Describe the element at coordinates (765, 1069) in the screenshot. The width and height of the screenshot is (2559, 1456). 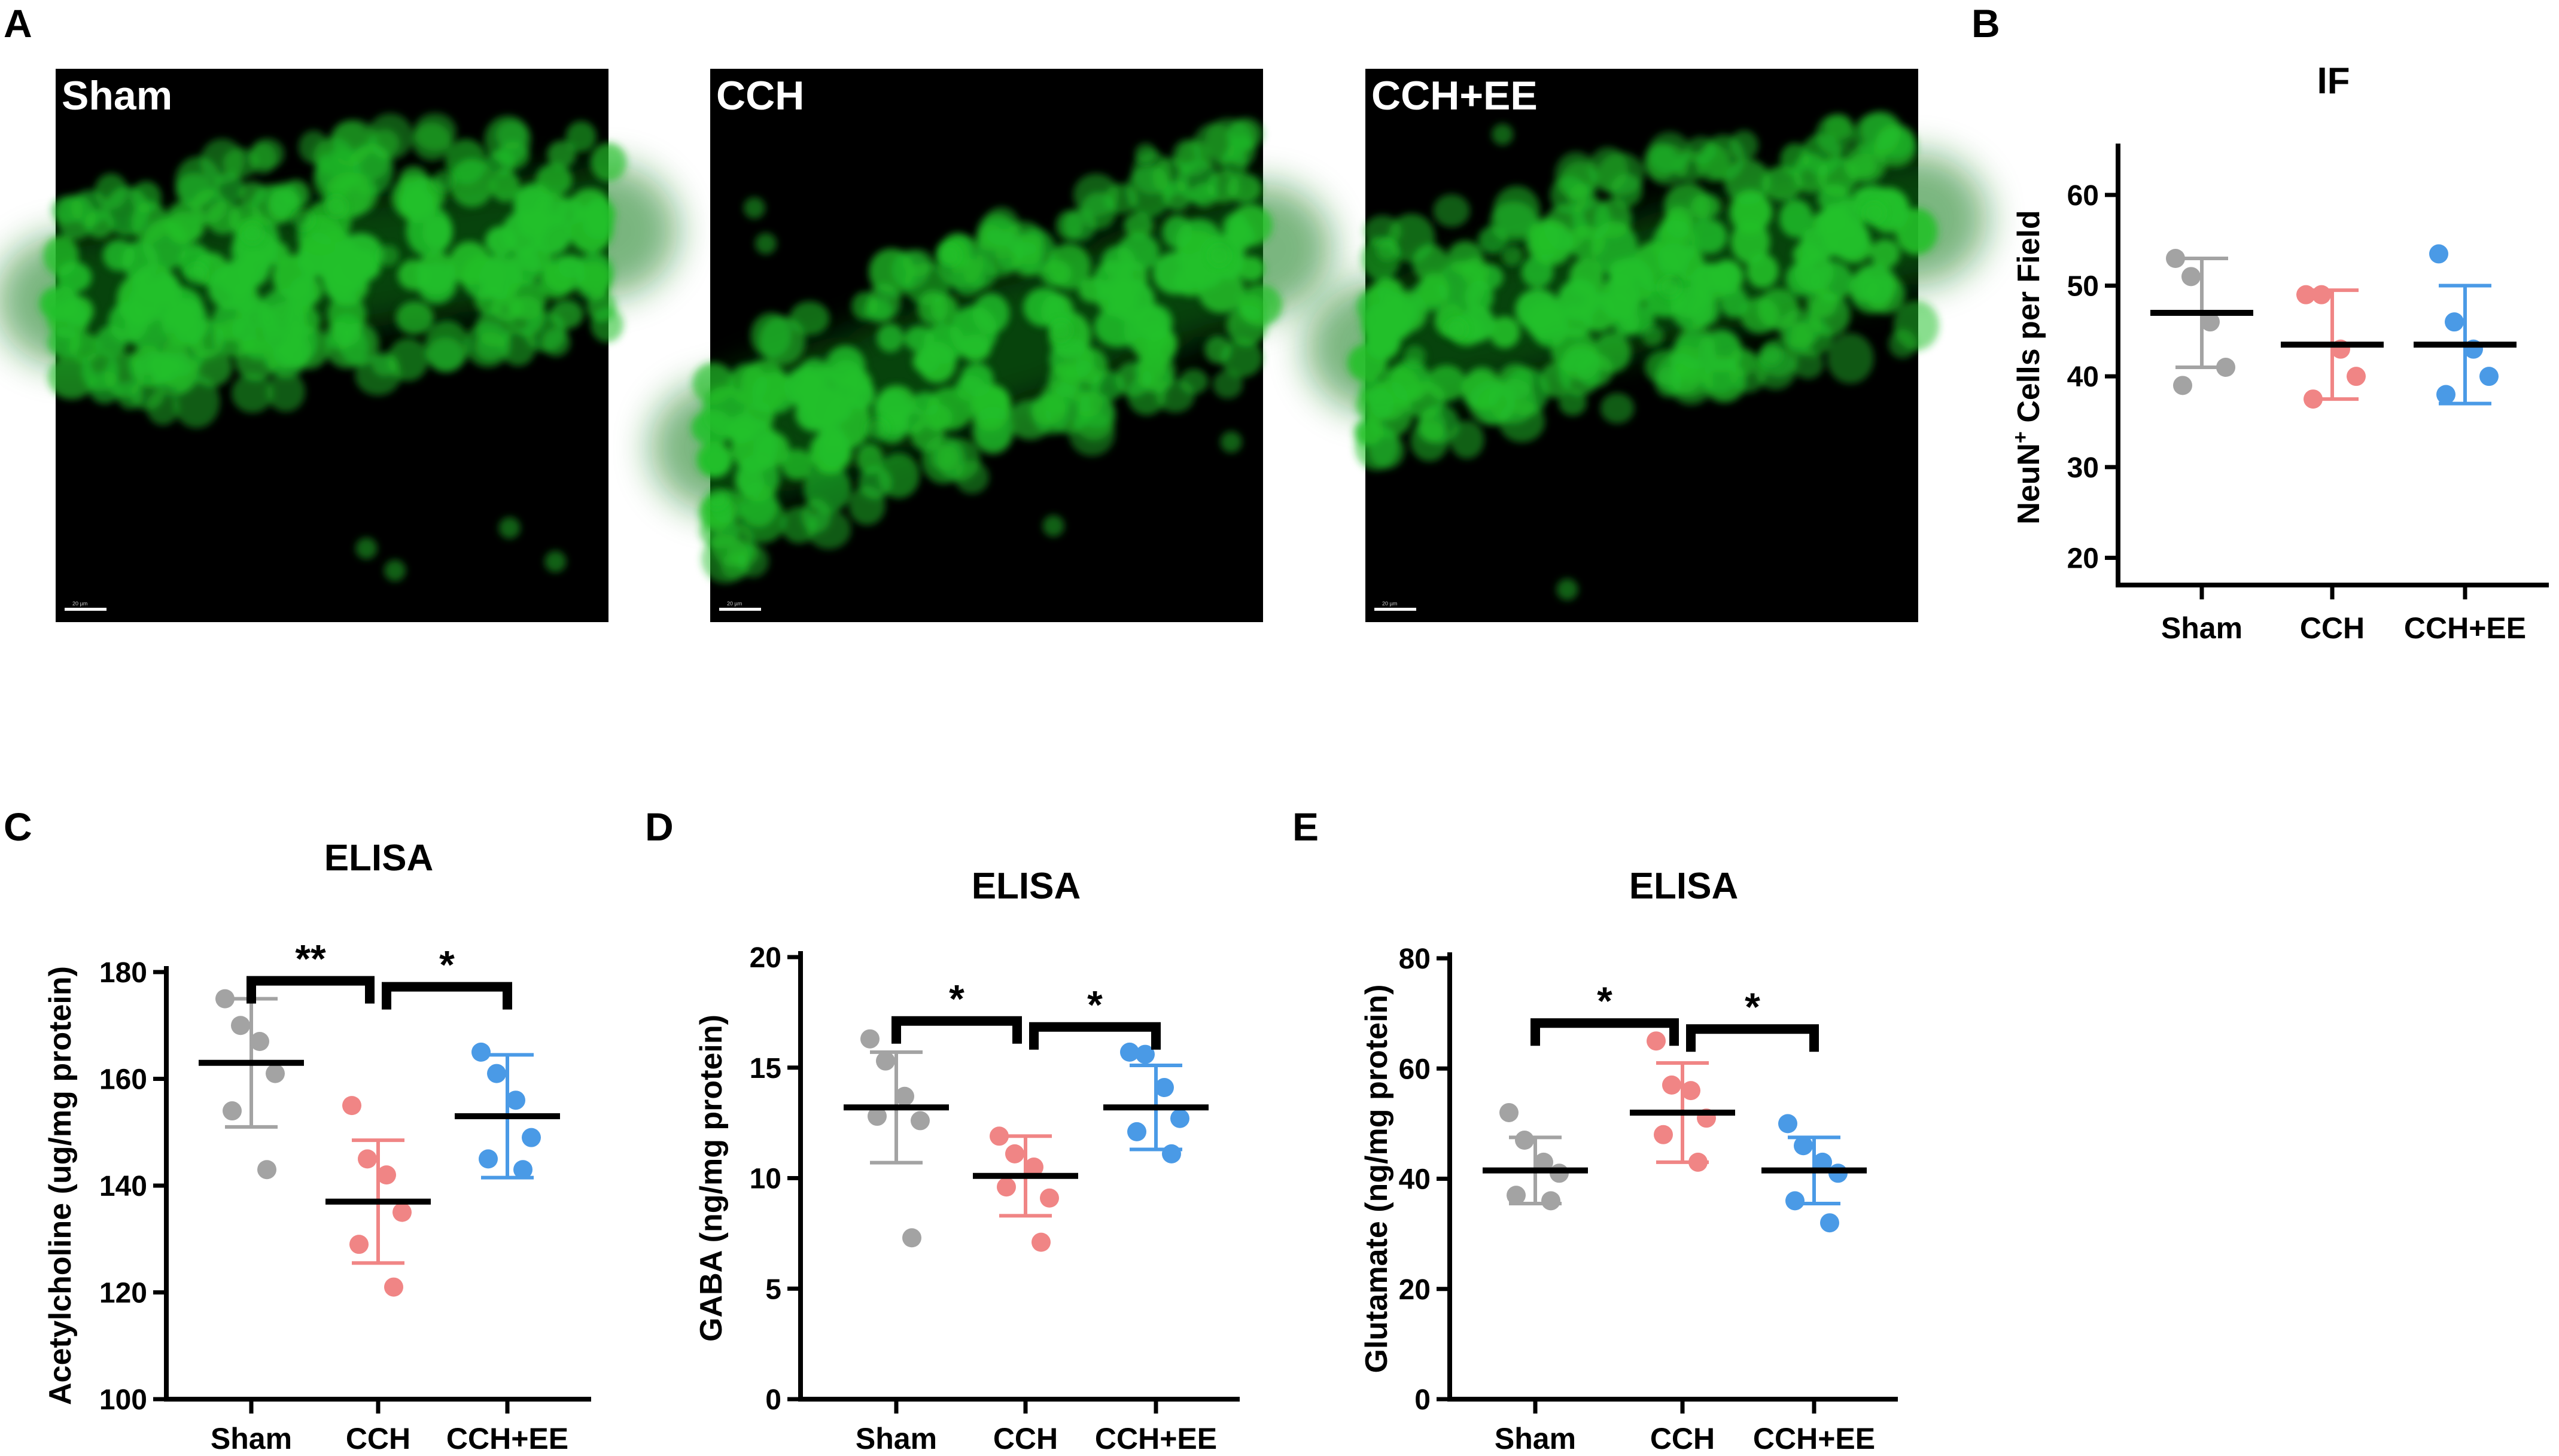
I see `y-tick-label: 15` at that location.